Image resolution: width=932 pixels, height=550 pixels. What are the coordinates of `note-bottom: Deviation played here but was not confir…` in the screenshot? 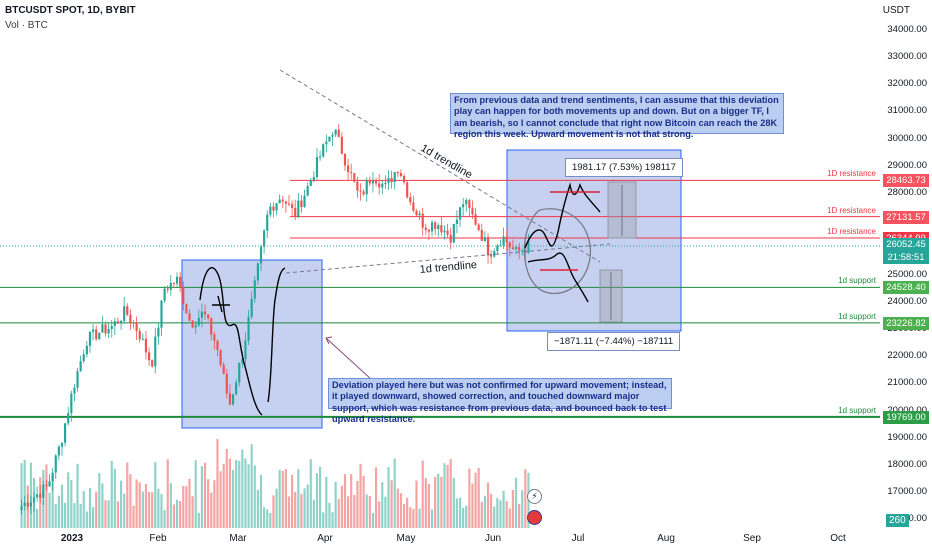 It's located at (500, 401).